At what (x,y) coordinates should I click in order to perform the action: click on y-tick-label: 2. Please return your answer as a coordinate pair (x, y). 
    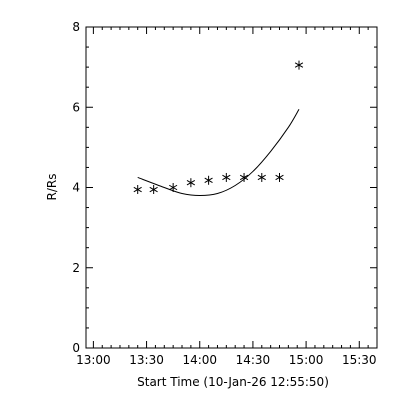
    Looking at the image, I should click on (76, 268).